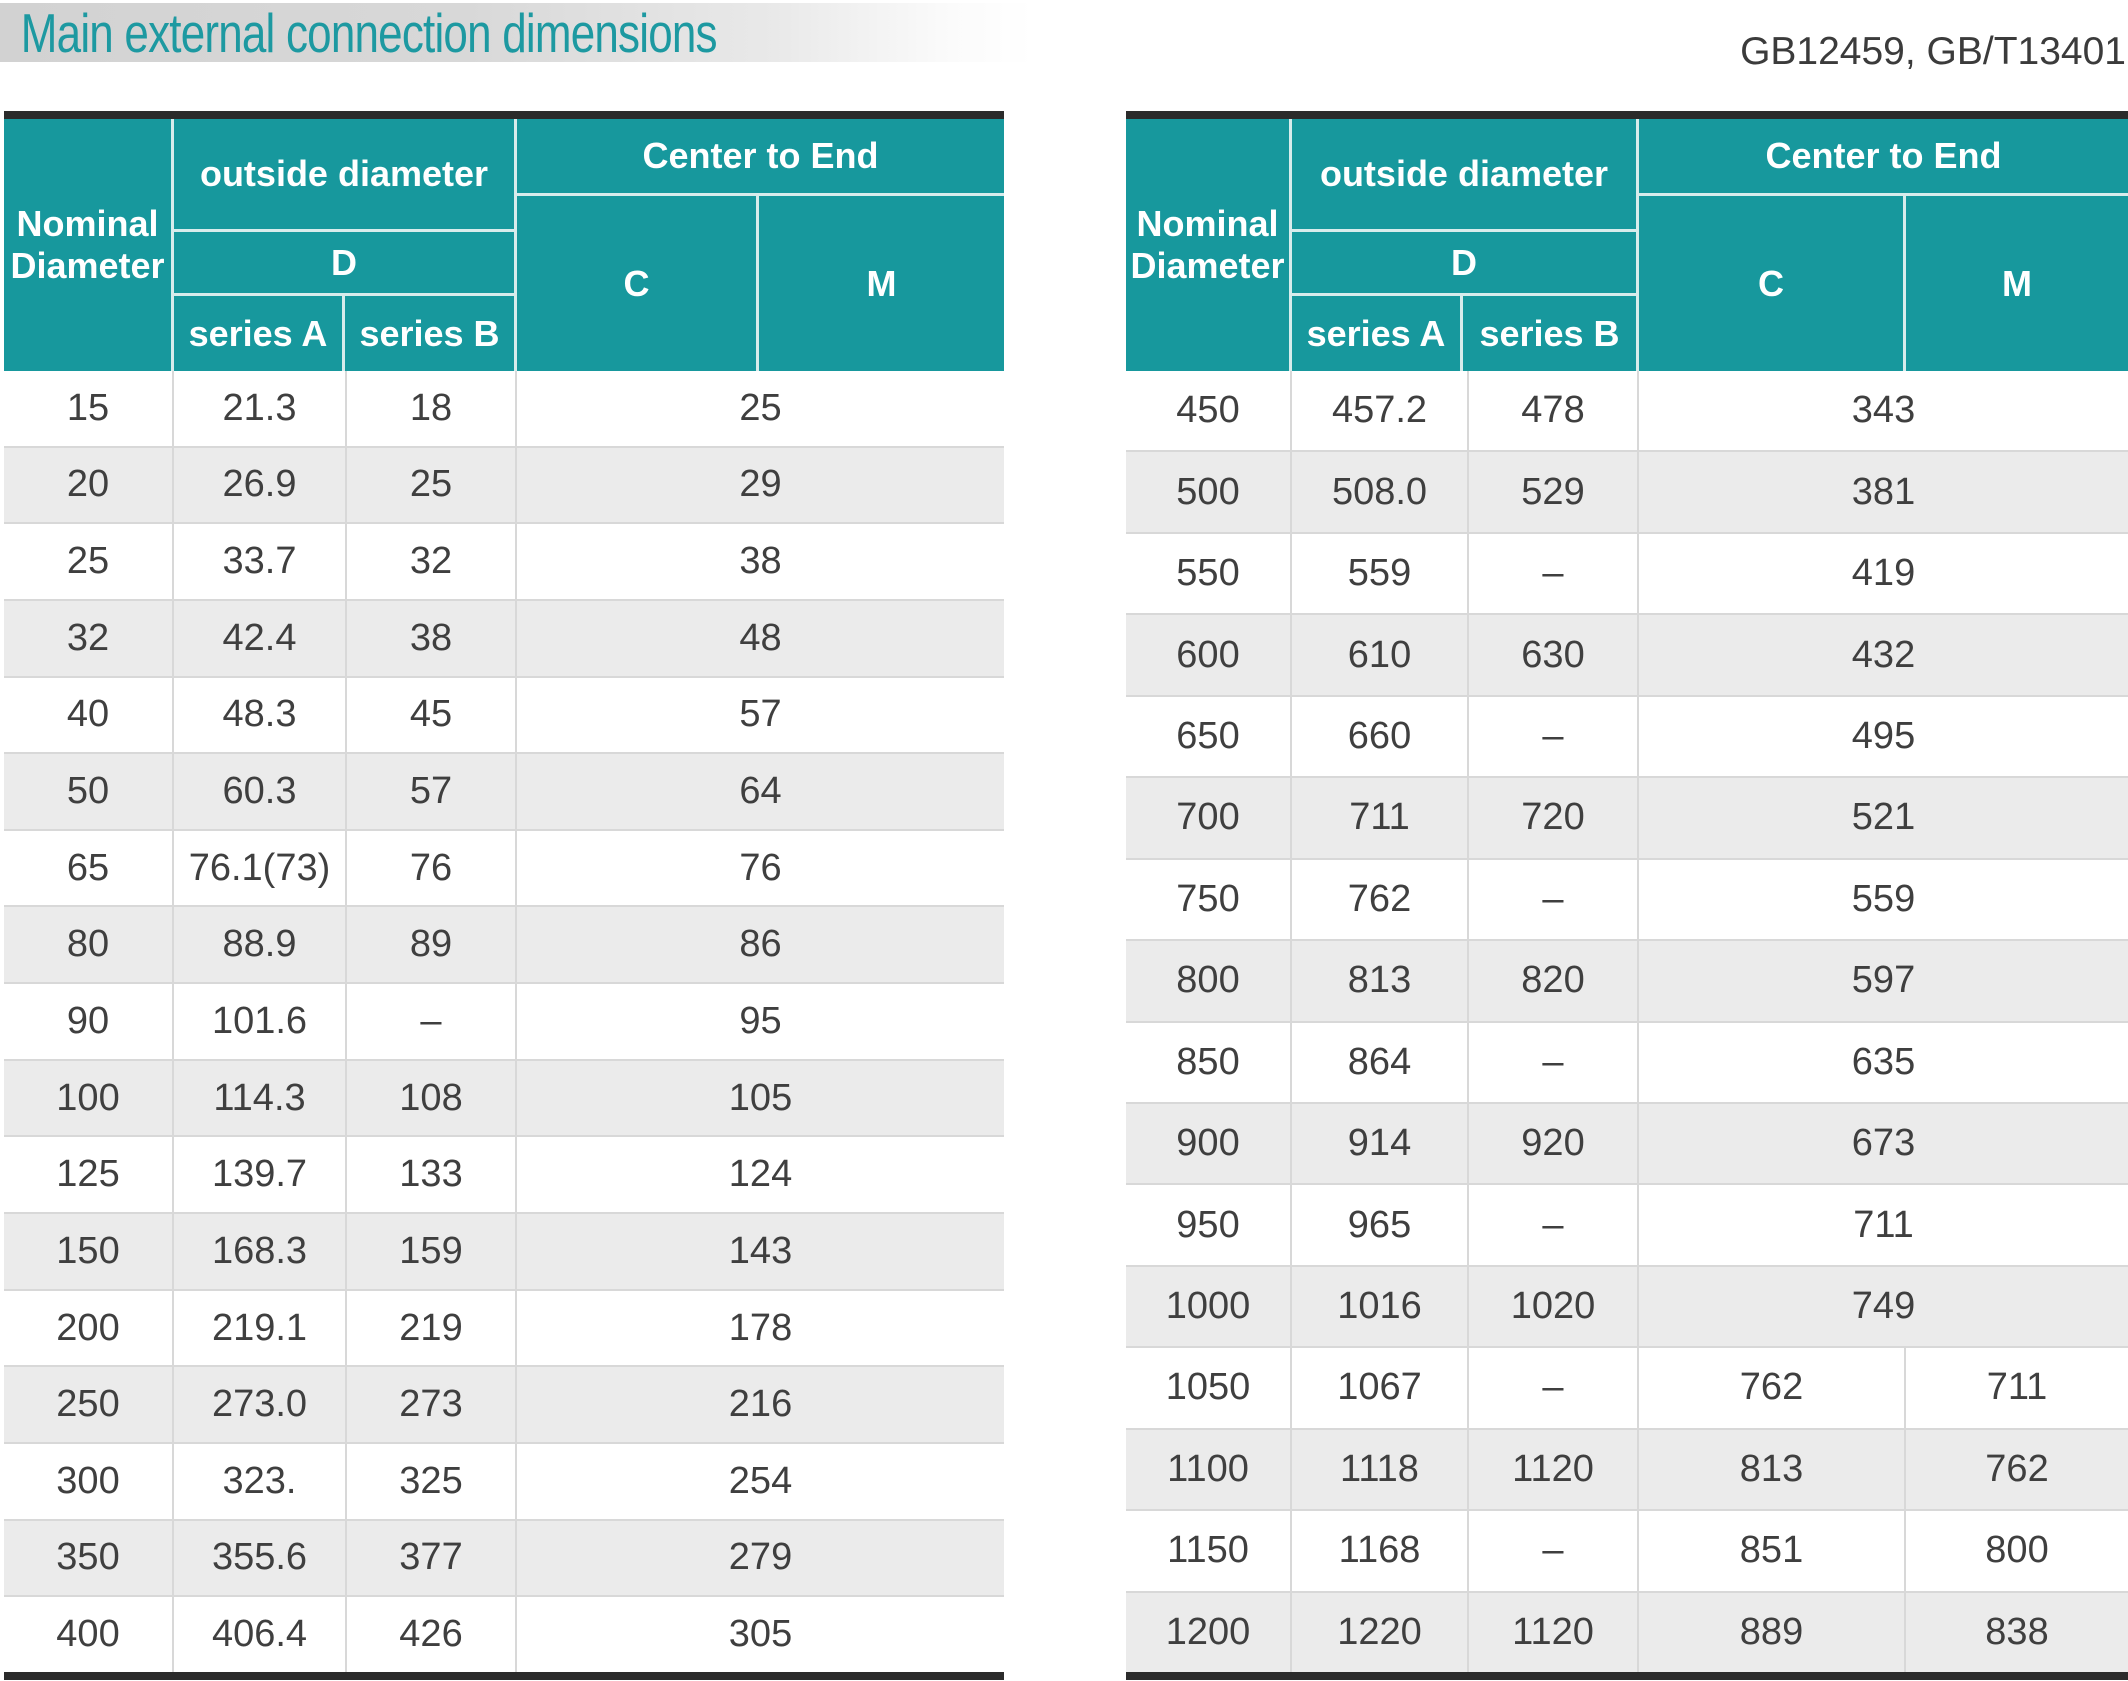  I want to click on cell-series-a: 762, so click(1380, 899).